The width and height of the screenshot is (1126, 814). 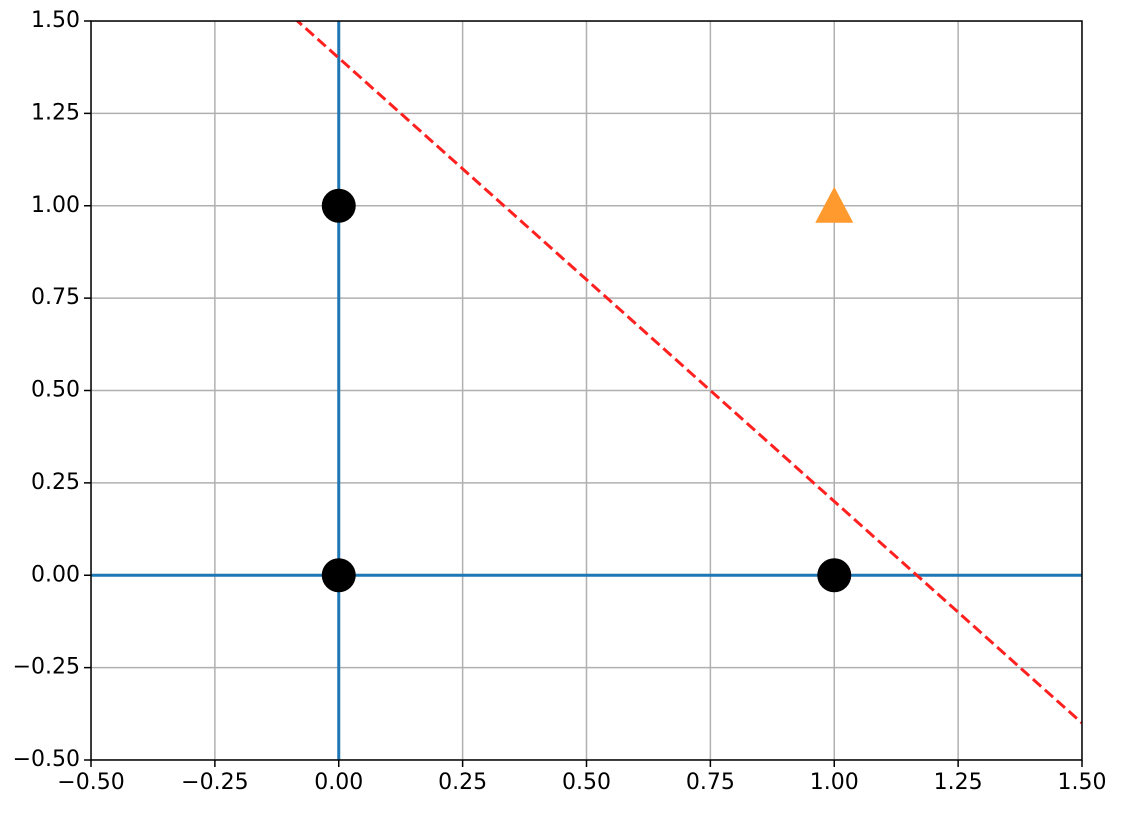 What do you see at coordinates (90, 782) in the screenshot?
I see `x-tick-label: −0.50` at bounding box center [90, 782].